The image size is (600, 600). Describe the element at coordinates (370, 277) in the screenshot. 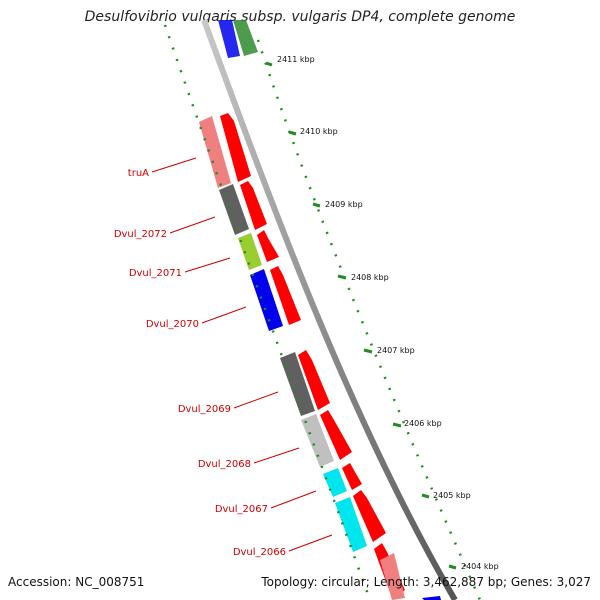

I see `scale-label-2408: 2408 kbp` at that location.